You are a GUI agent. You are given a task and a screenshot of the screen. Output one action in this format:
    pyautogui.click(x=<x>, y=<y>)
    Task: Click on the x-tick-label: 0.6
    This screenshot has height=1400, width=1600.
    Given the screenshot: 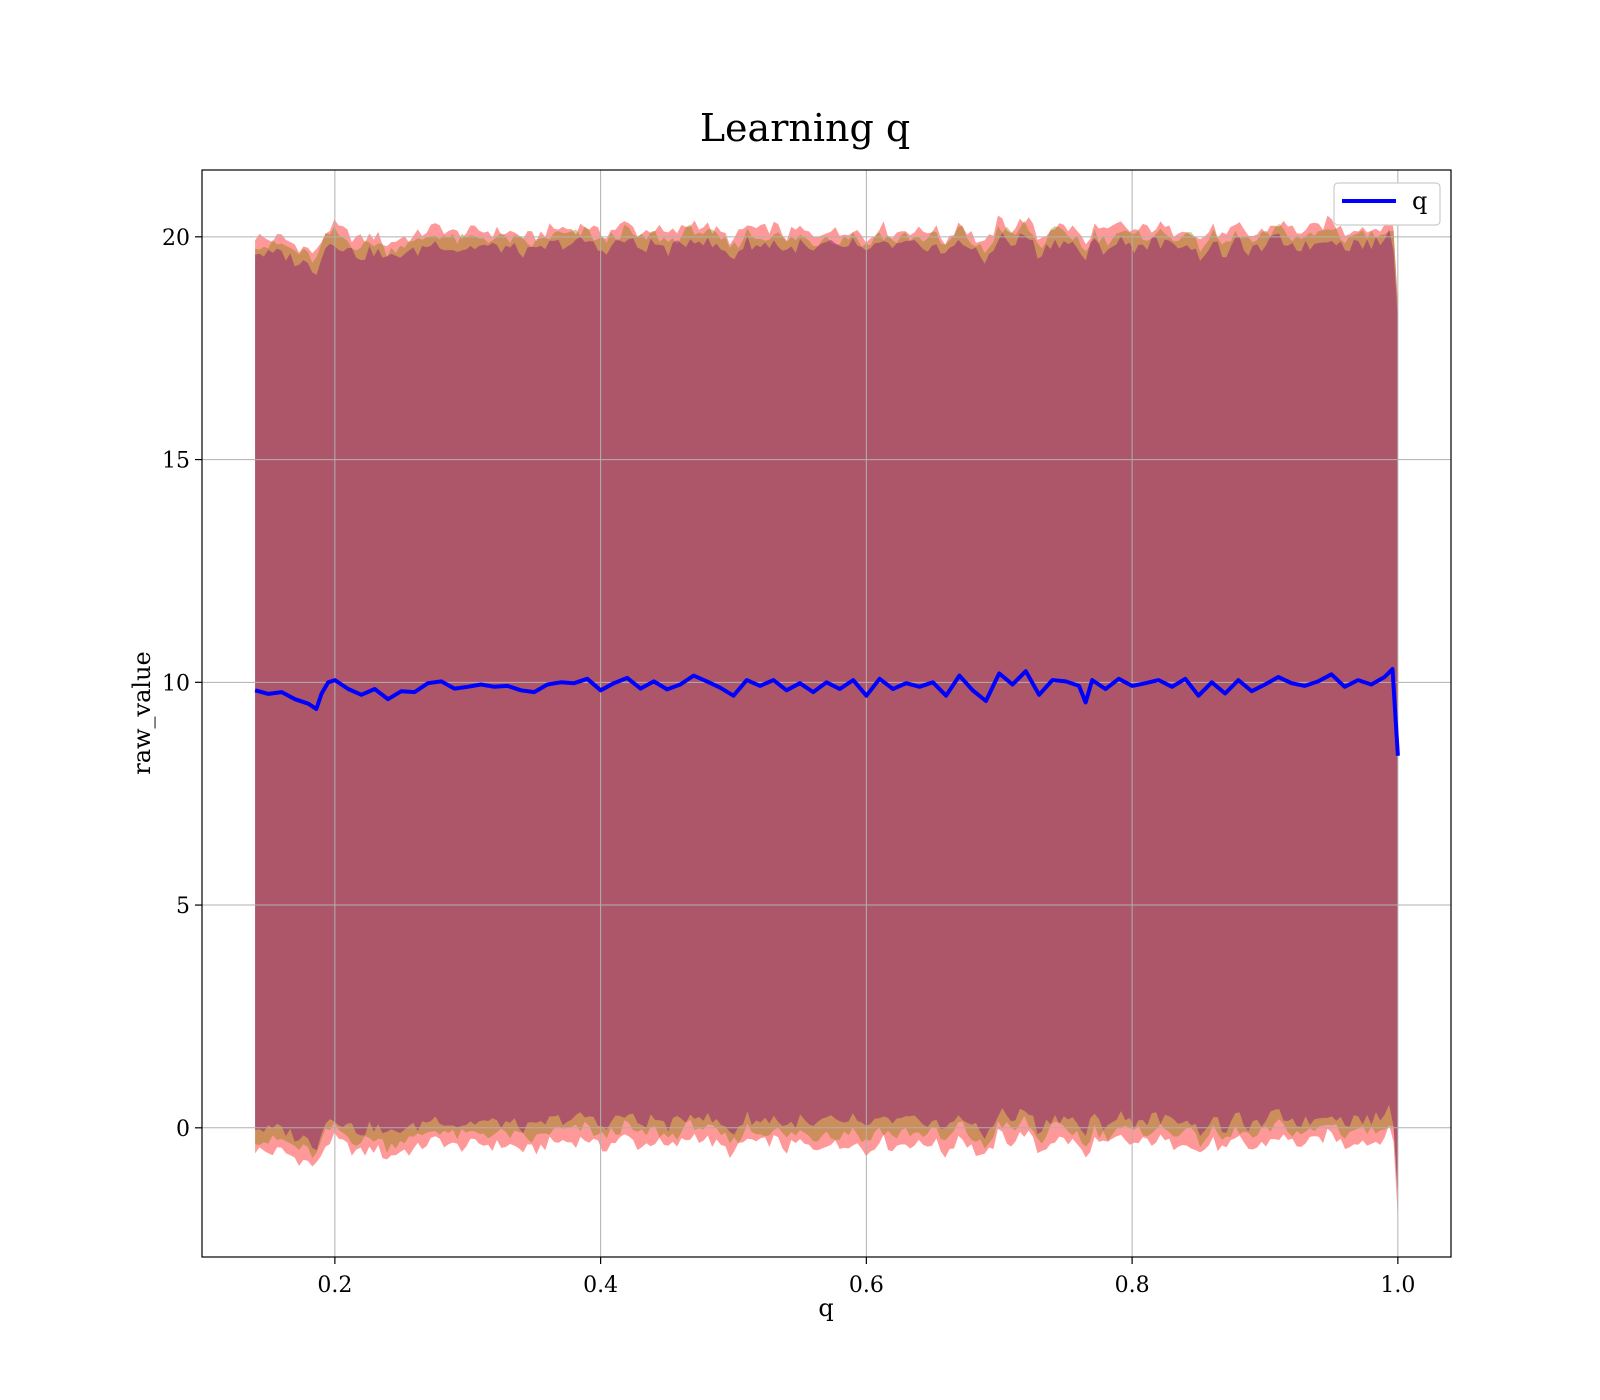 What is the action you would take?
    pyautogui.click(x=866, y=1285)
    